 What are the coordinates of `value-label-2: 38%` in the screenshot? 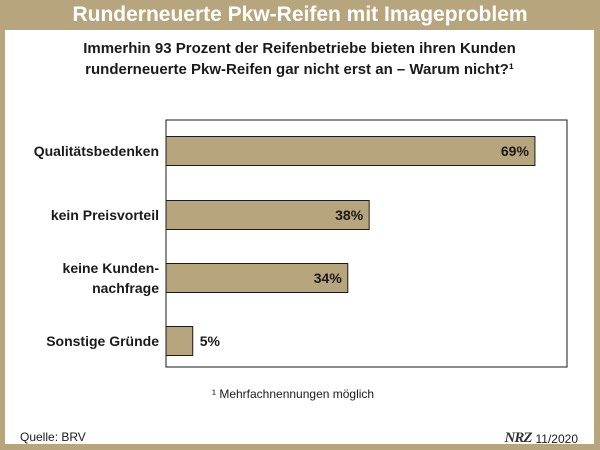 It's located at (349, 215).